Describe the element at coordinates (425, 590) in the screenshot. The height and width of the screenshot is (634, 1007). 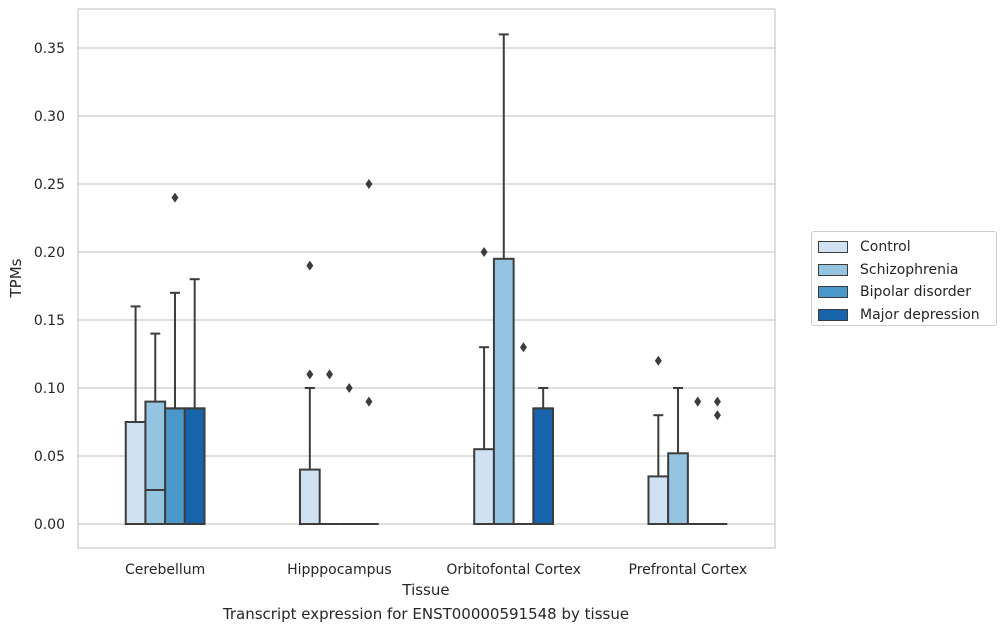
I see `x-axis-label: Tissue` at that location.